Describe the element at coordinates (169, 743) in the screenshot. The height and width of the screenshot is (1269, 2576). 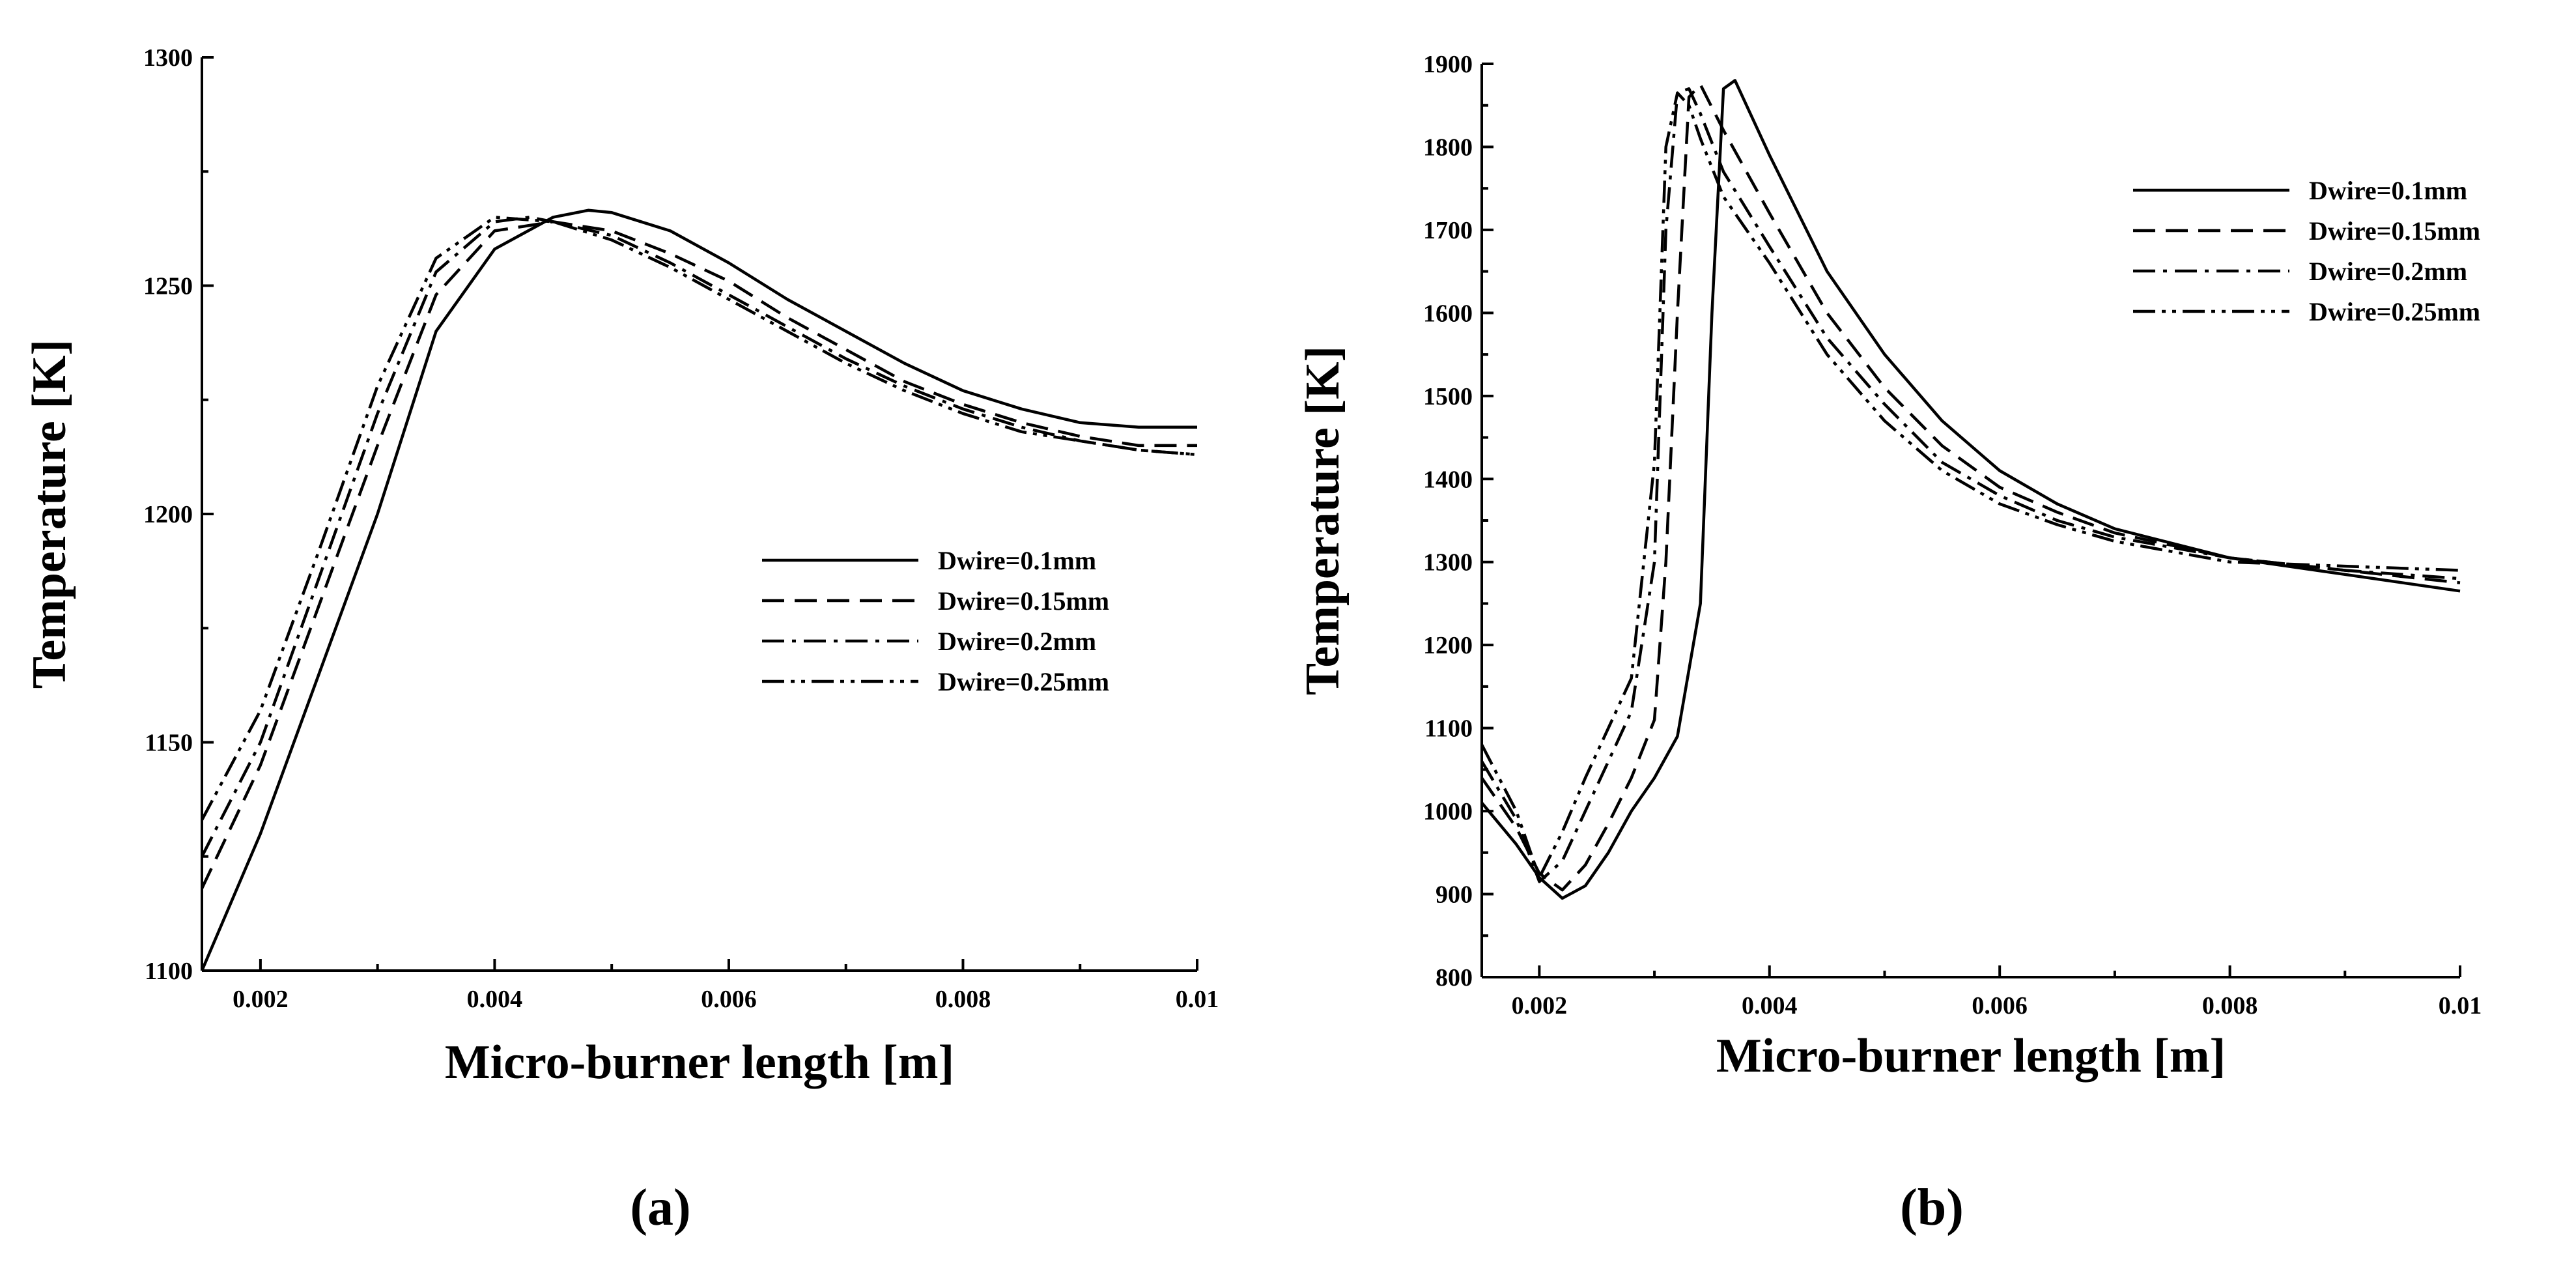
I see `y-tick-label: 1150` at that location.